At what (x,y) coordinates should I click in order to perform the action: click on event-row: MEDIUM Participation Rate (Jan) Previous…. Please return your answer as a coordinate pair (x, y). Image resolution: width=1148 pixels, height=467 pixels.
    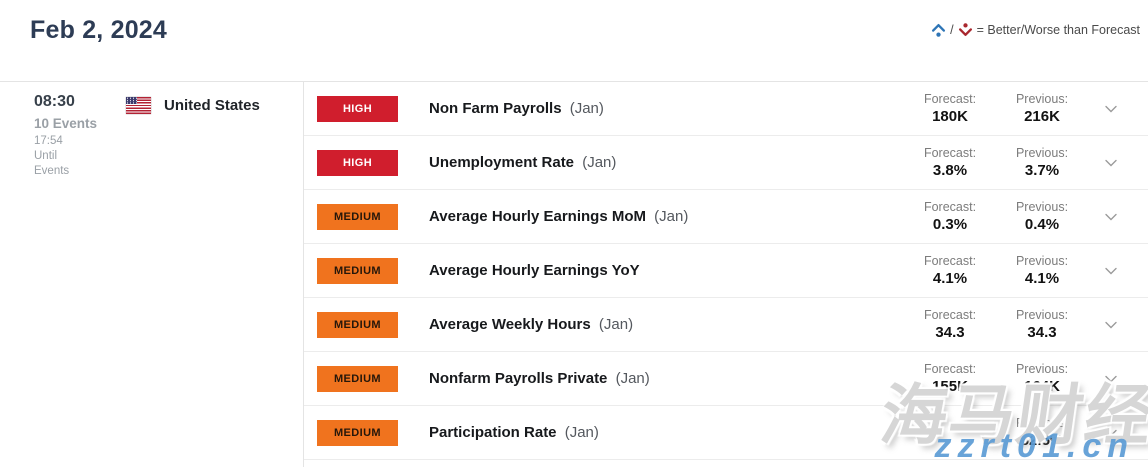
    Looking at the image, I should click on (726, 433).